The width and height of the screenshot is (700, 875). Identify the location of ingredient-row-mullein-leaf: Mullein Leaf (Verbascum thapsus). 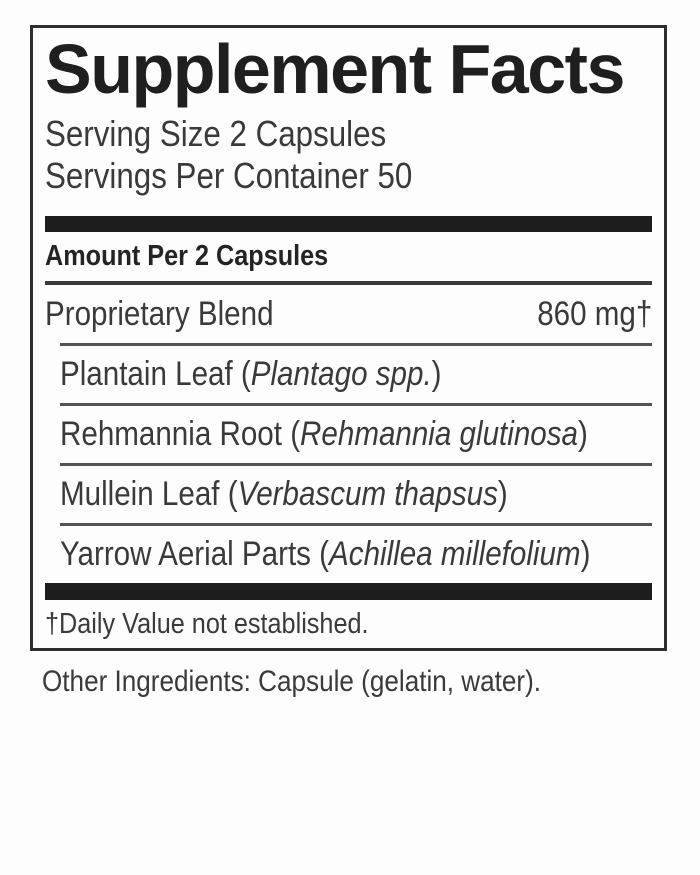
(356, 493).